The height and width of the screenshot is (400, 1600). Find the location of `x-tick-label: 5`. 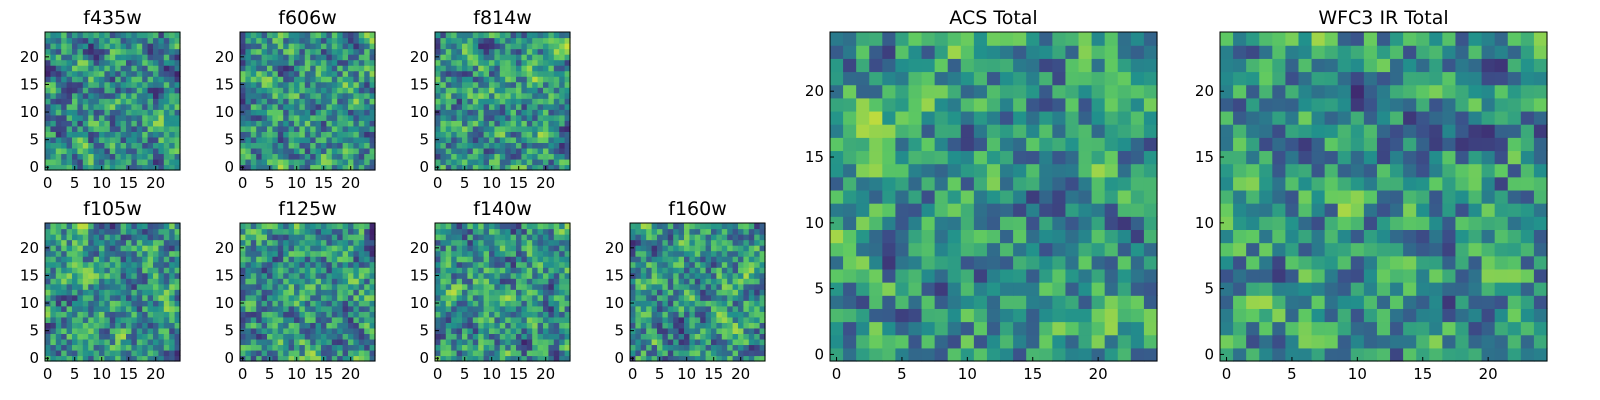

x-tick-label: 5 is located at coordinates (270, 374).